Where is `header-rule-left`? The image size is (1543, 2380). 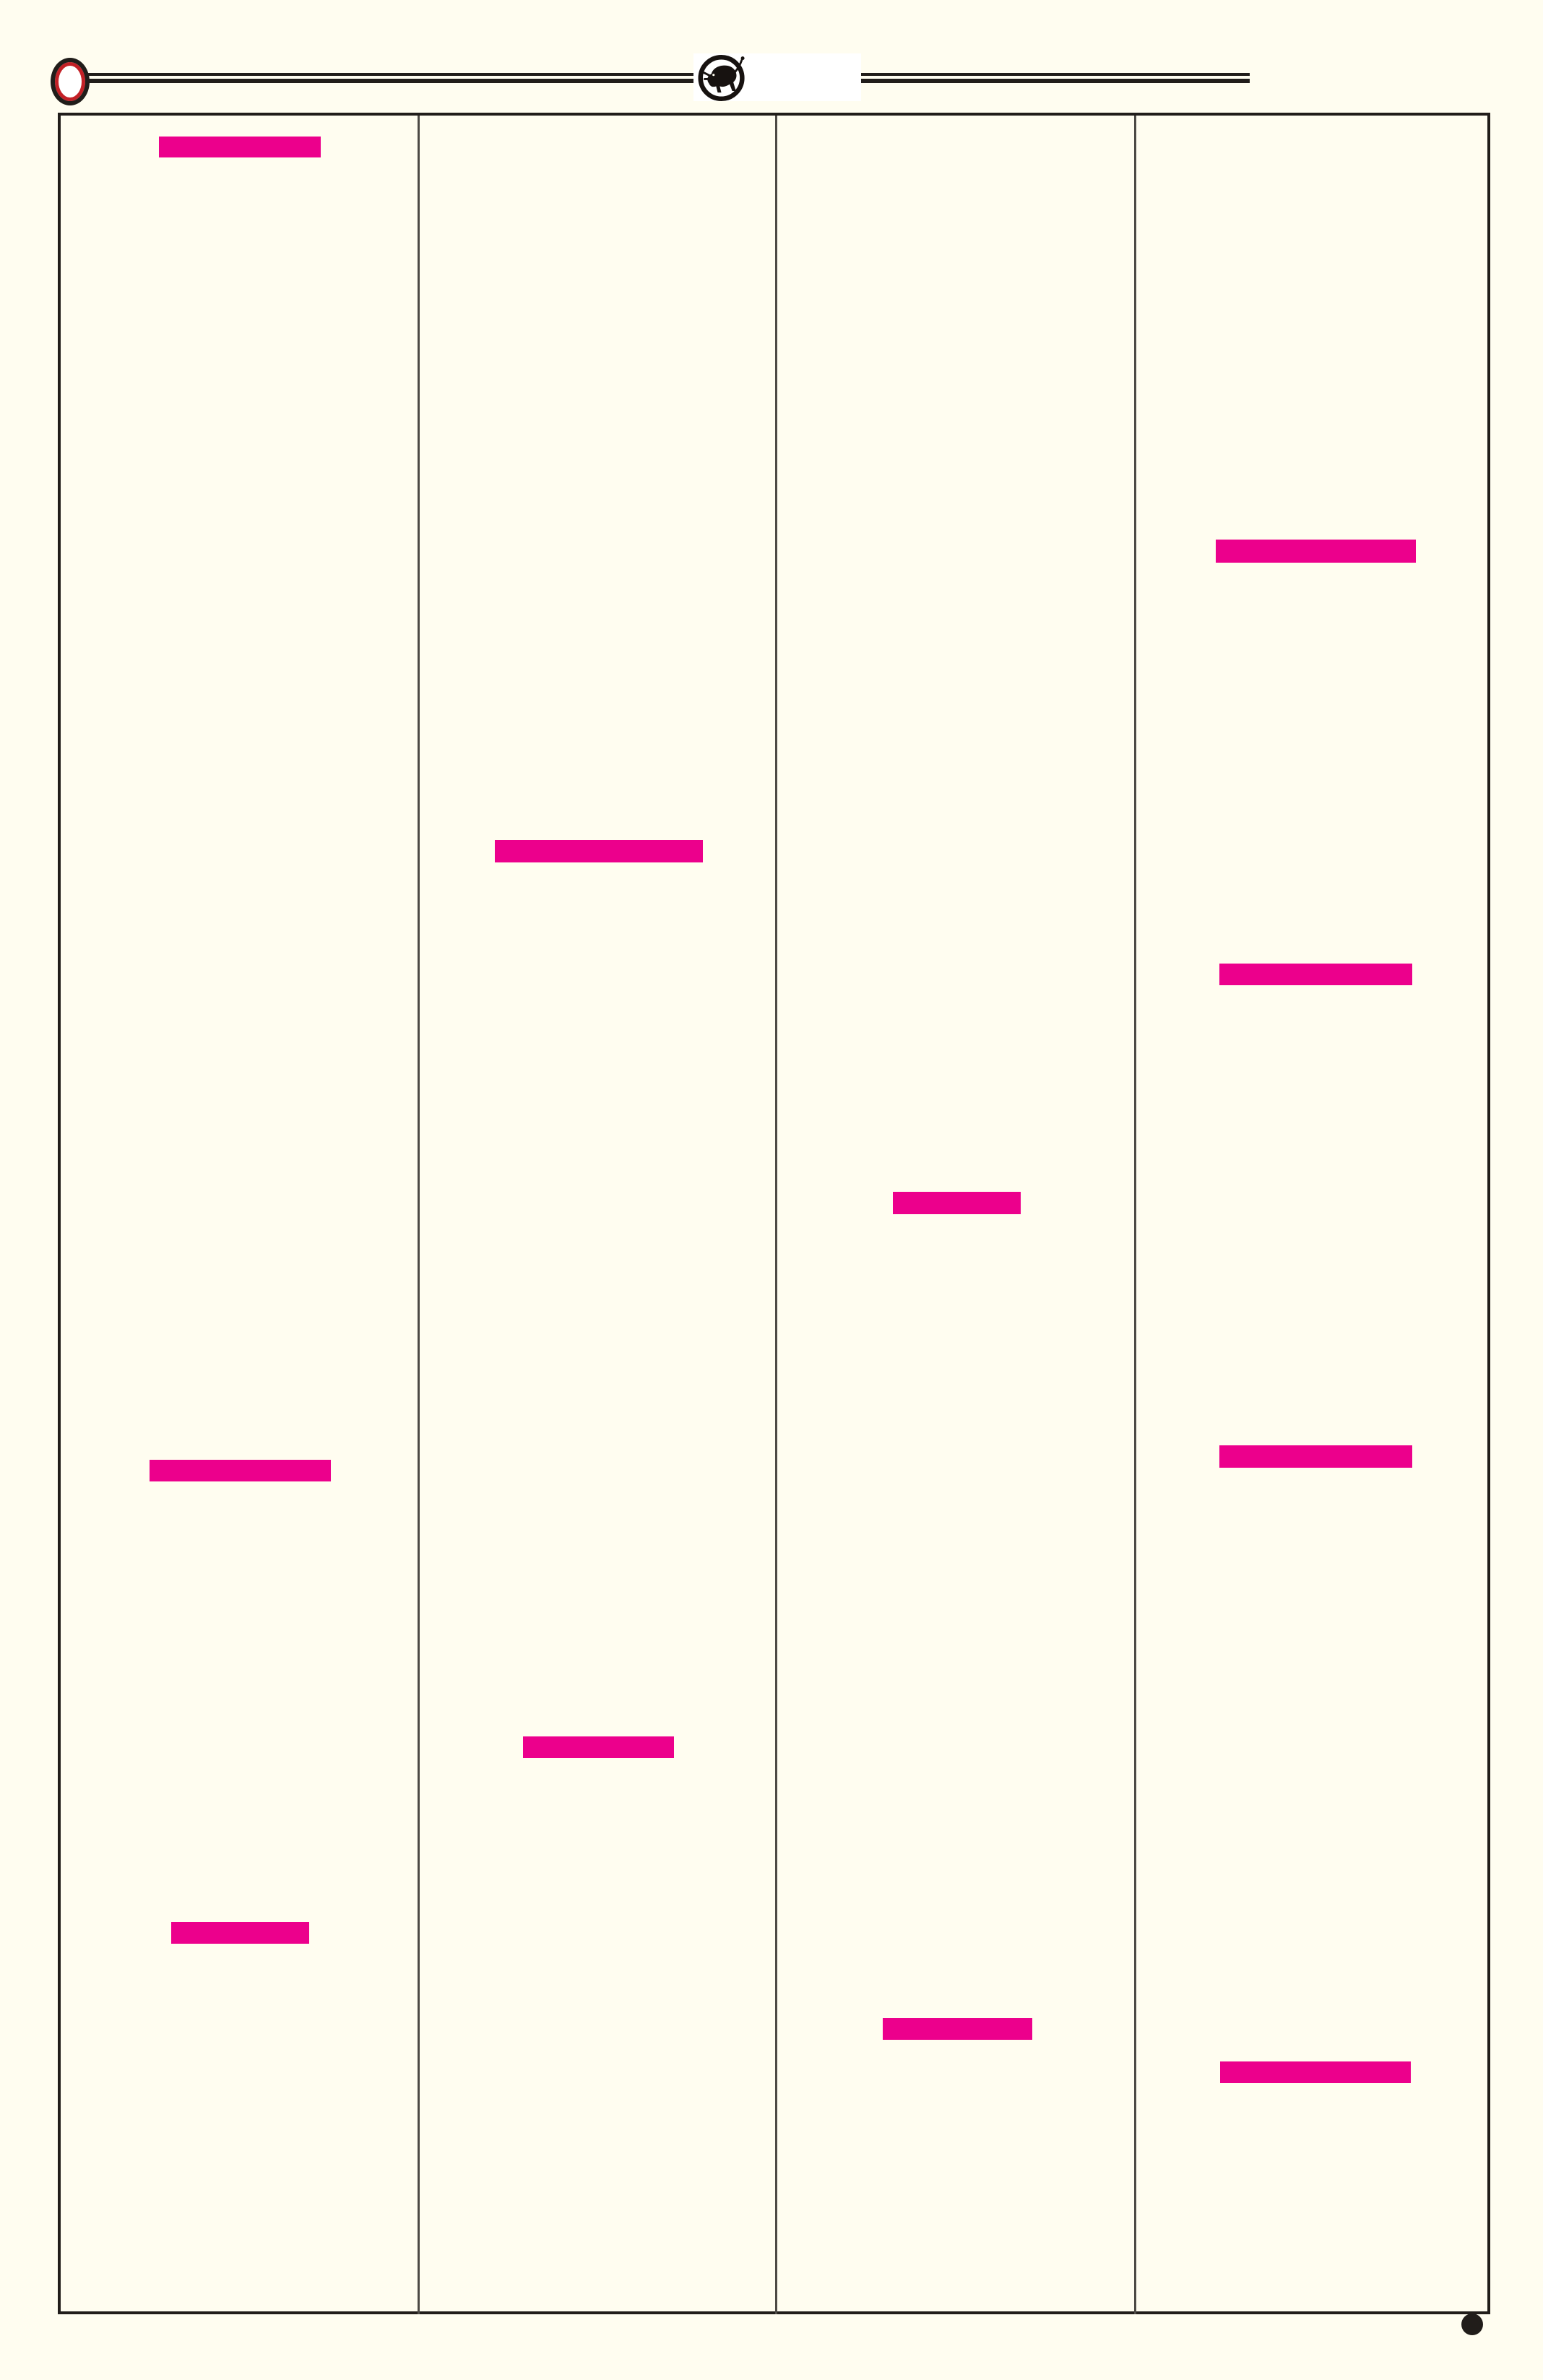 header-rule-left is located at coordinates (390, 78).